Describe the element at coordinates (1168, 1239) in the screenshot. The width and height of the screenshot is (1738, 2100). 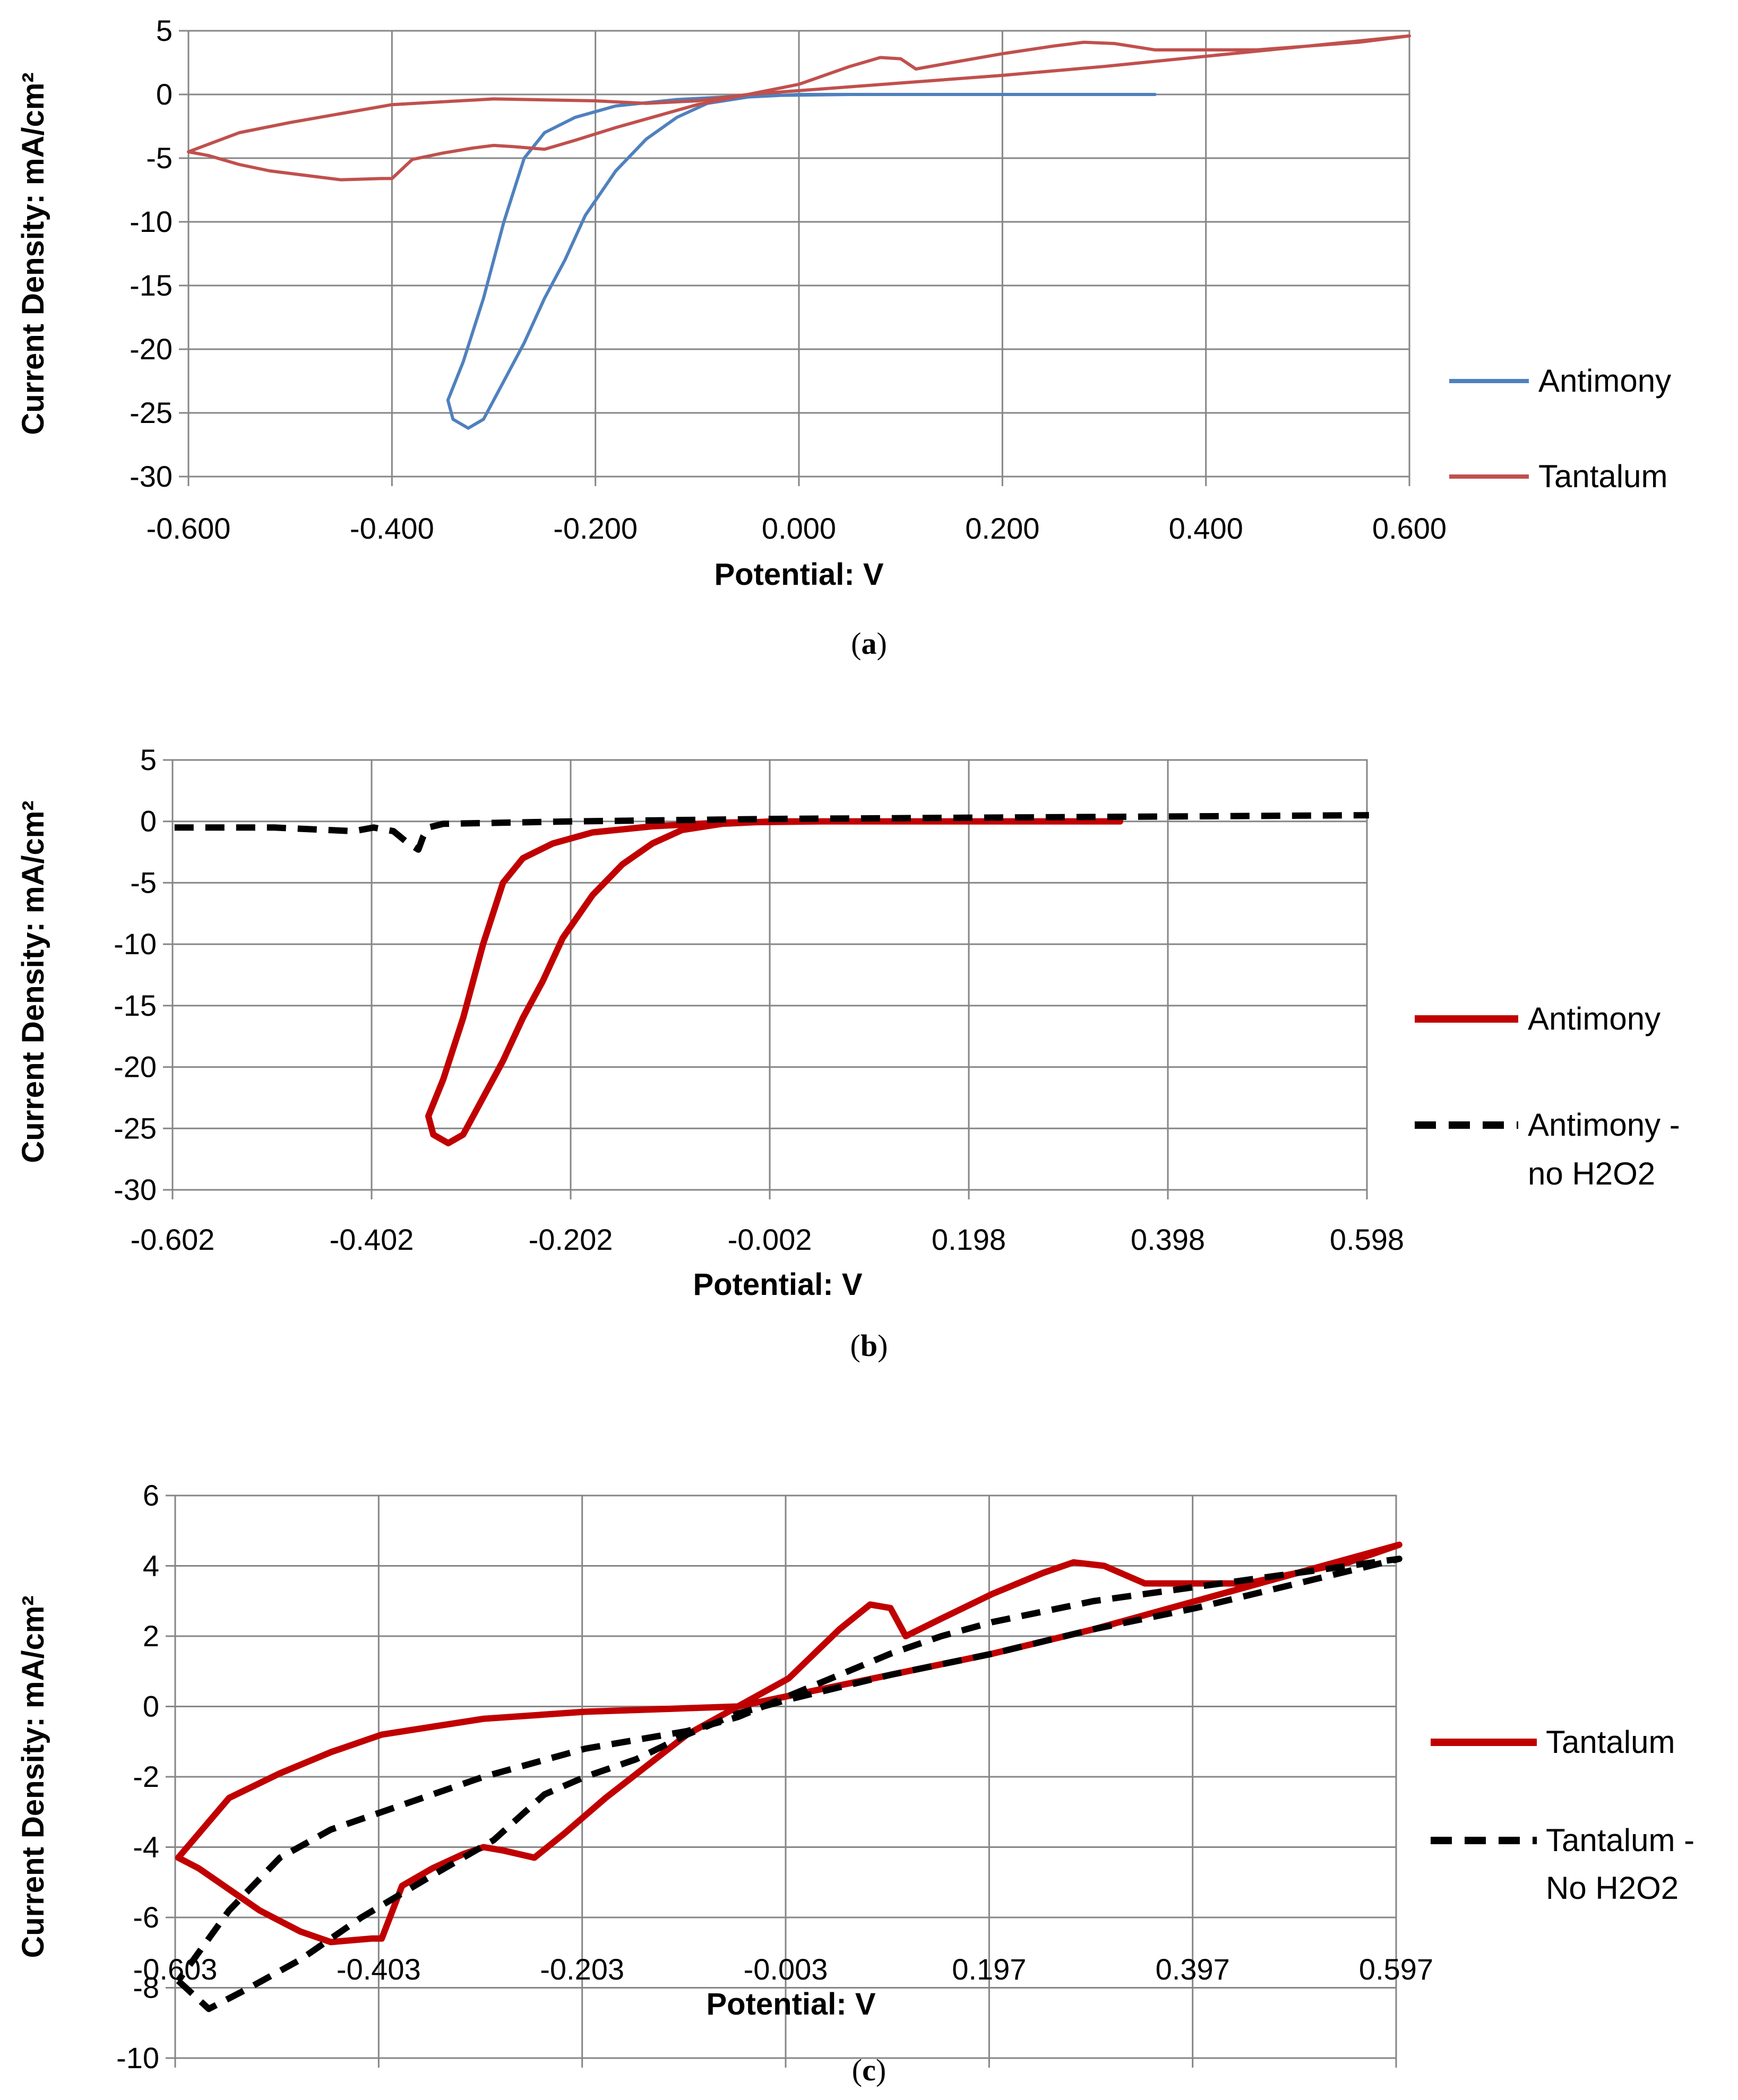
I see `panel-b-x-tick-label: 0.398` at that location.